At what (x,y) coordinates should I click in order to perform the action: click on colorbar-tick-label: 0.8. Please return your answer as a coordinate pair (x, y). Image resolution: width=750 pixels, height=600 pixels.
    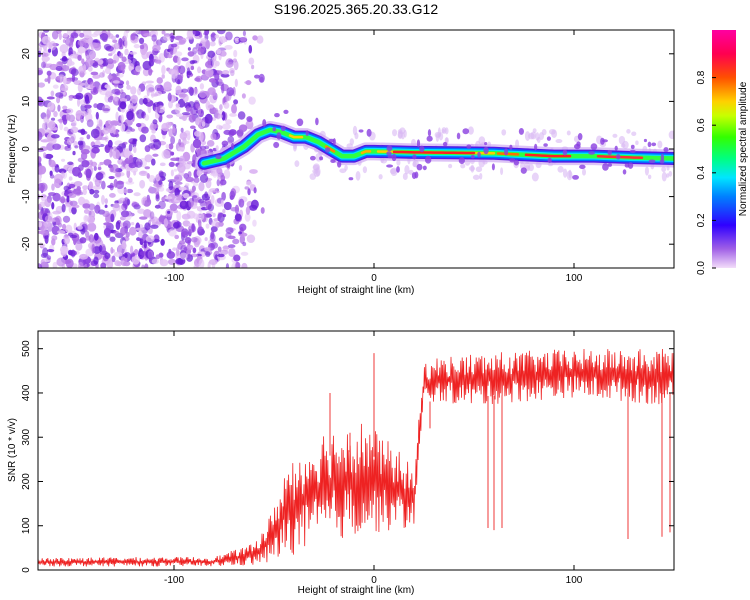
    Looking at the image, I should click on (701, 77).